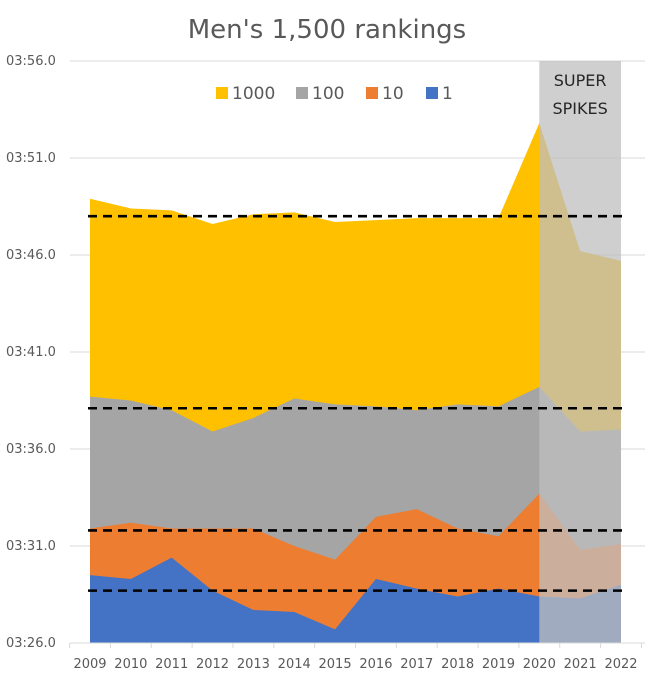  Describe the element at coordinates (620, 664) in the screenshot. I see `x-tick-label: 2022` at that location.